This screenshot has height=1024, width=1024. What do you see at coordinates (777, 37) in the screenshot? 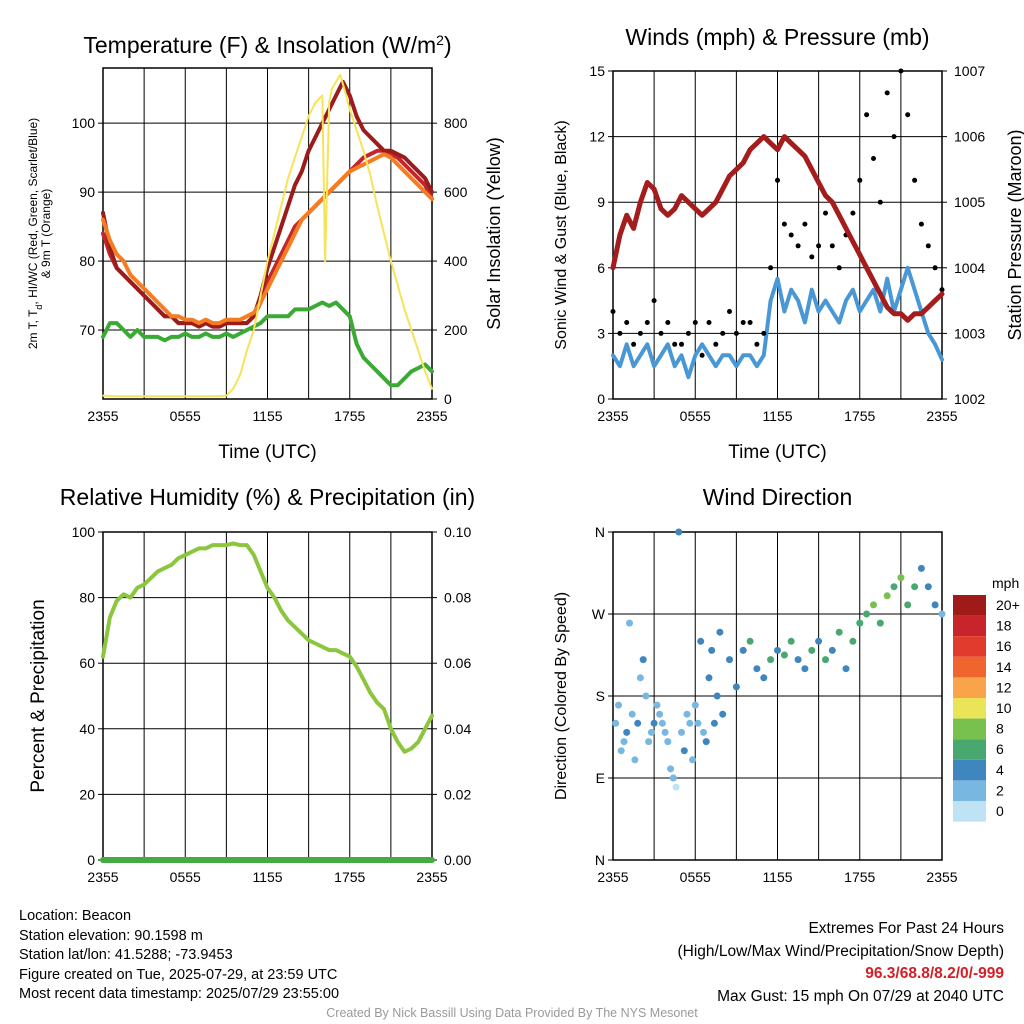
I see `chart-title: Winds (mph) & Pressure (mb)` at bounding box center [777, 37].